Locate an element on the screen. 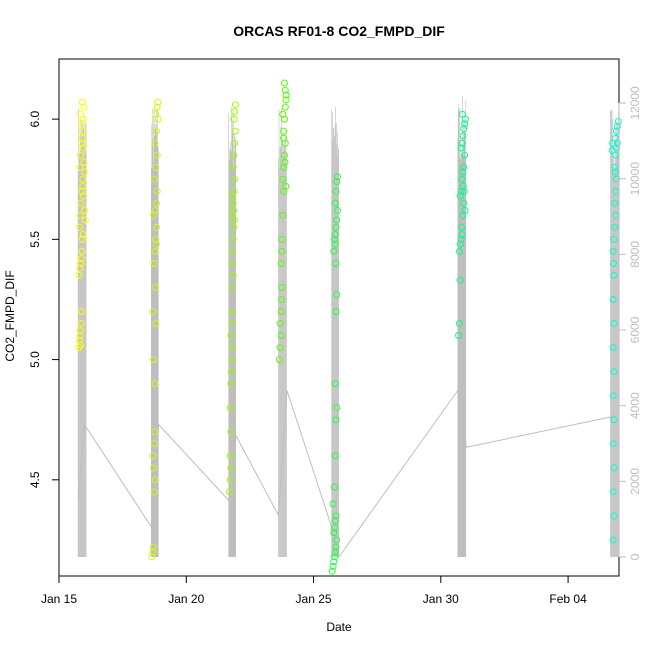 This screenshot has width=650, height=650. y2-tick-label: 4000 is located at coordinates (635, 405).